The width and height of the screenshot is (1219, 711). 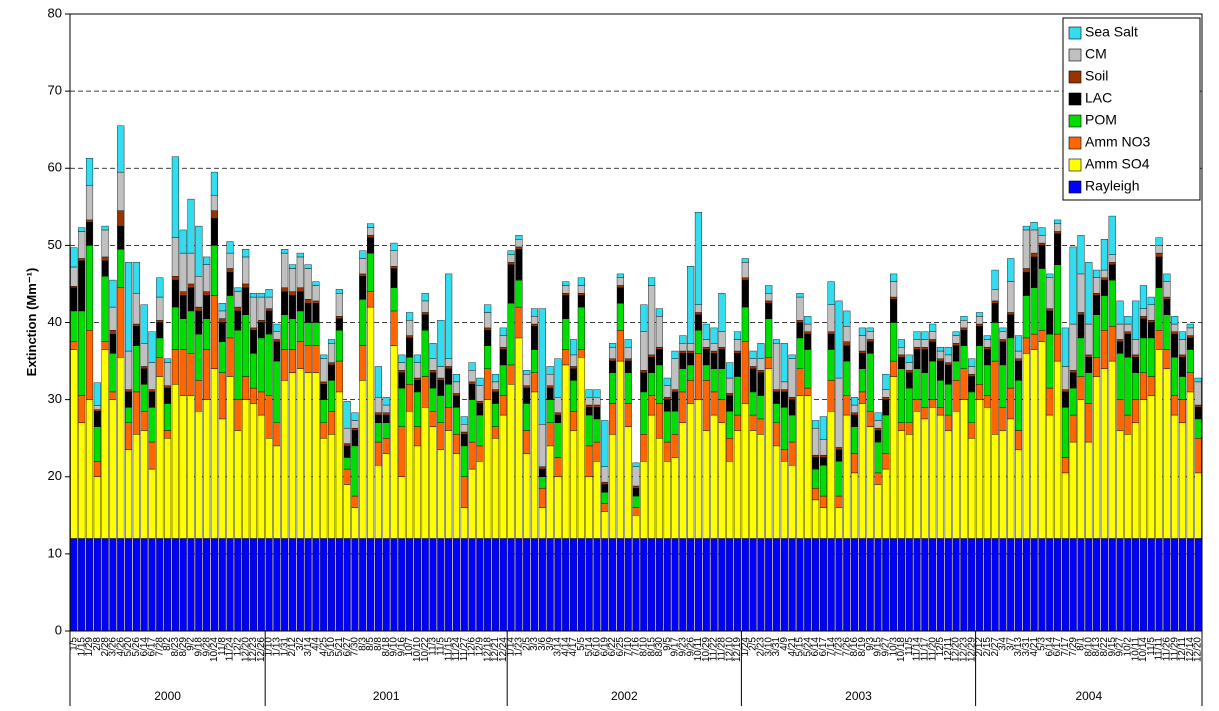 I want to click on x-tick-label: 12/14, so click(x=1190, y=649).